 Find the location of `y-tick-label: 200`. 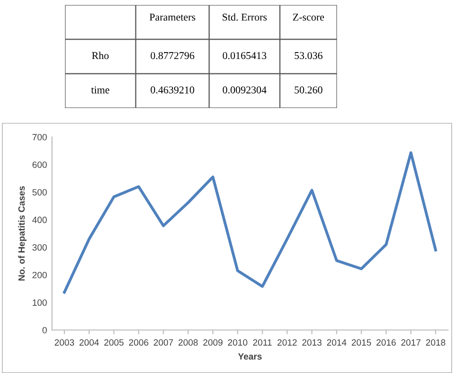

y-tick-label: 200 is located at coordinates (39, 275).